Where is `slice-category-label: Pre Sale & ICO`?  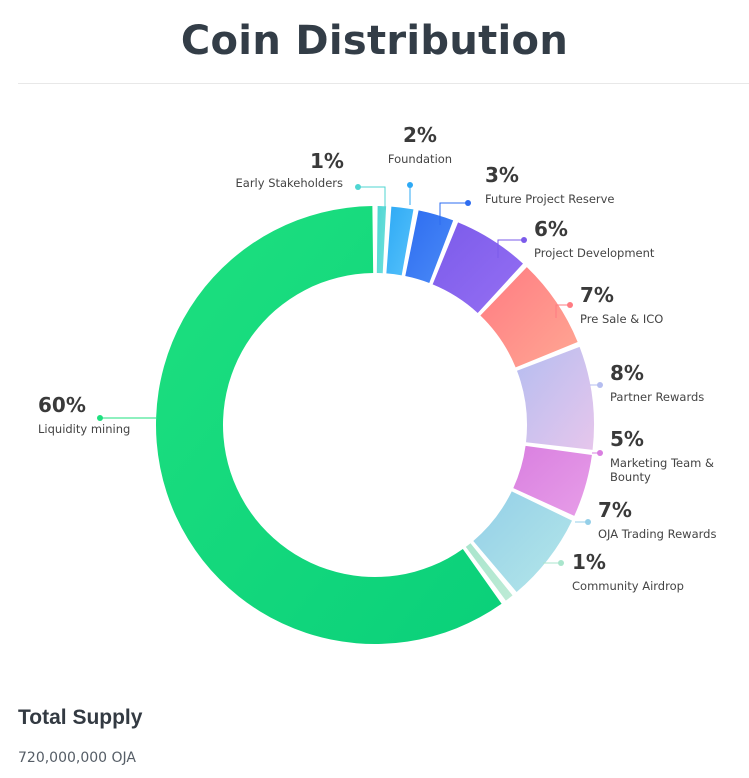 slice-category-label: Pre Sale & ICO is located at coordinates (621, 319).